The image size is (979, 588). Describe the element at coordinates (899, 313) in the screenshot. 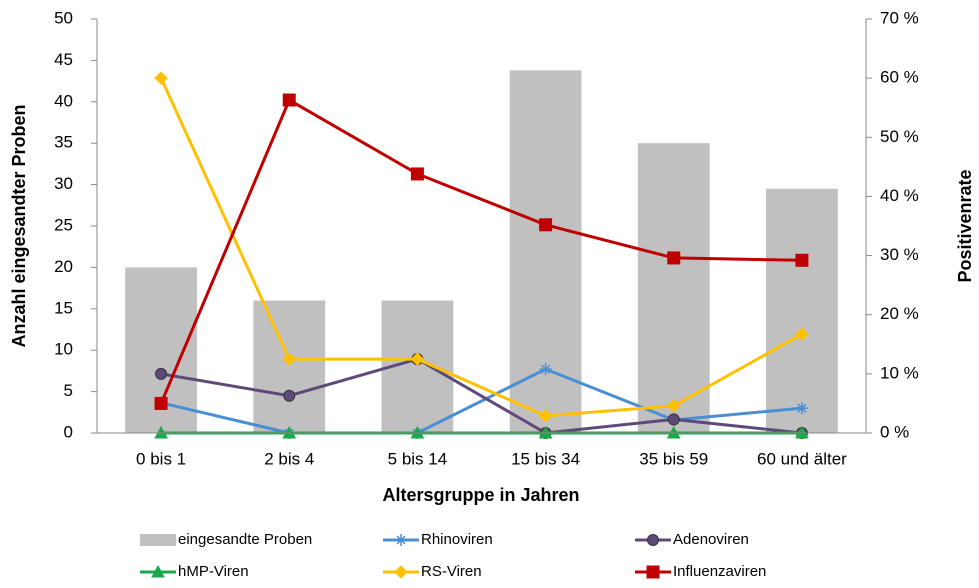

I see `y2-tick-label: 20 %` at that location.